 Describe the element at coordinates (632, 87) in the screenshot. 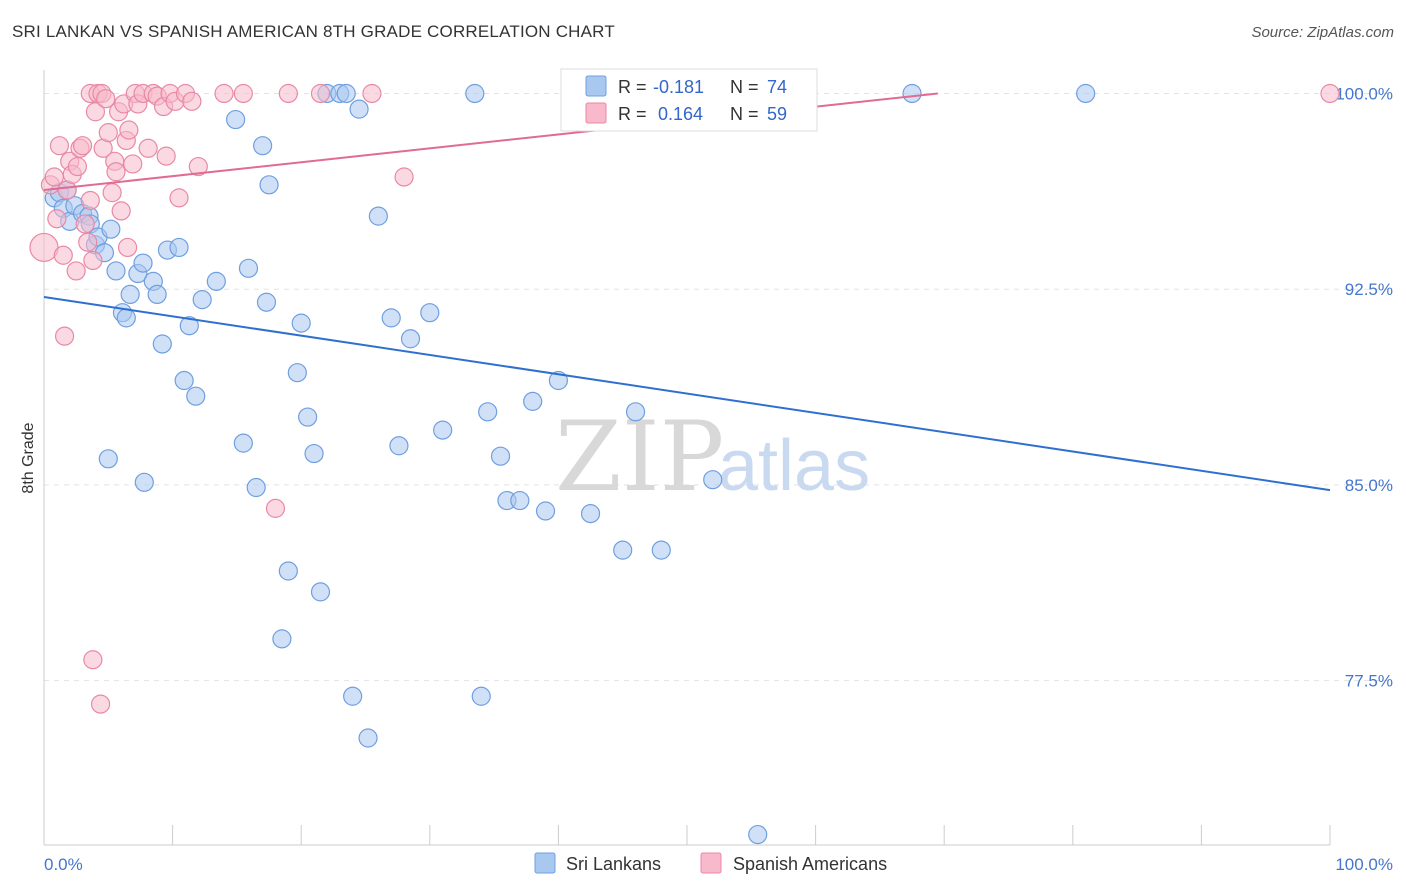

I see `legend-r-label-sri-lankans: R =` at that location.